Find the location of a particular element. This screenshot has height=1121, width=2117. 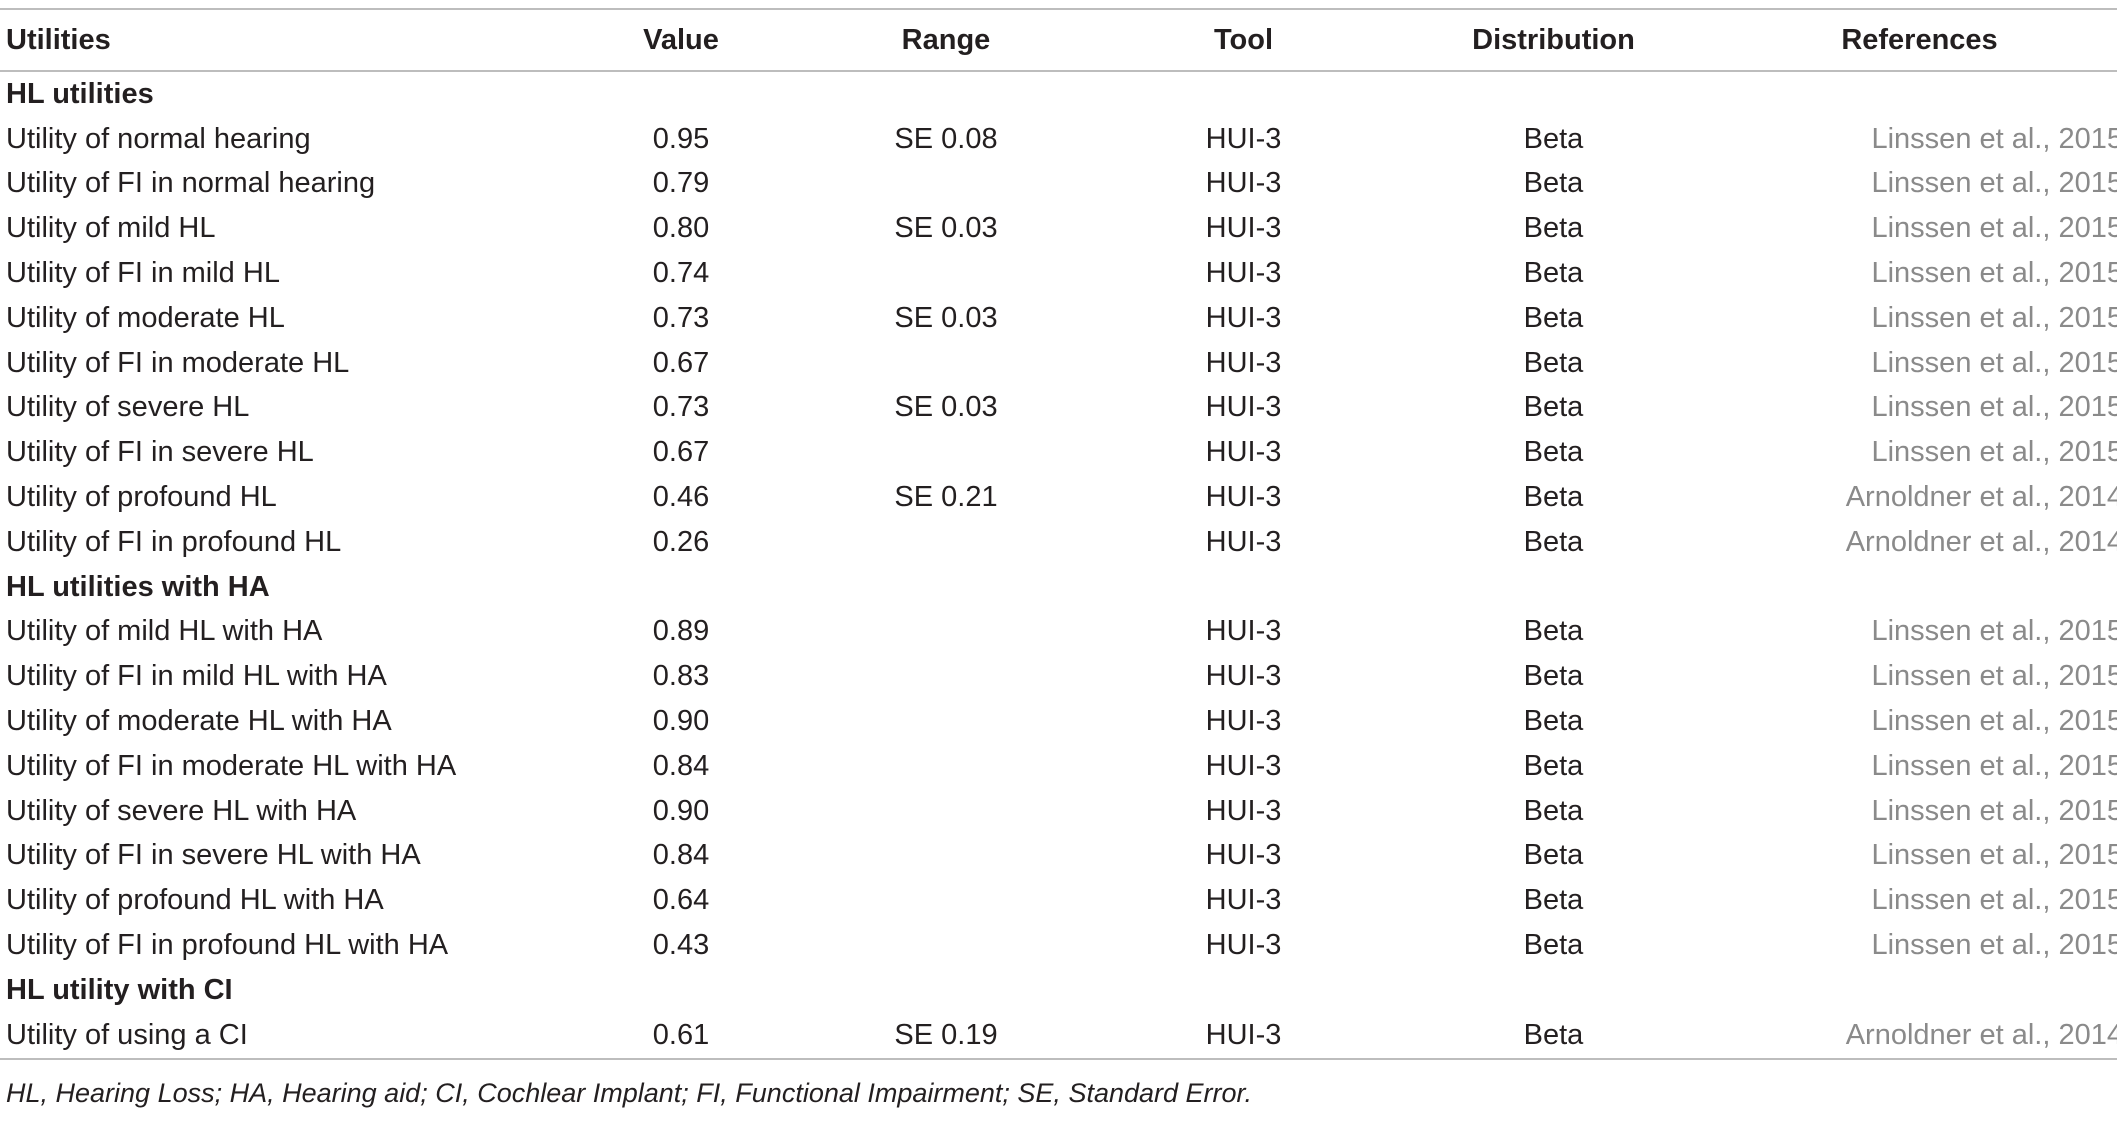

cell-value: 0.83 is located at coordinates (681, 676).